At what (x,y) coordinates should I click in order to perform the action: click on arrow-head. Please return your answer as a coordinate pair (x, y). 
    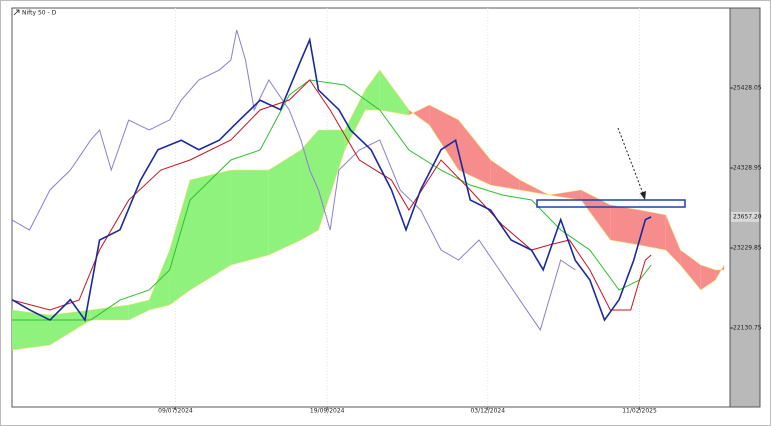
    Looking at the image, I should click on (643, 195).